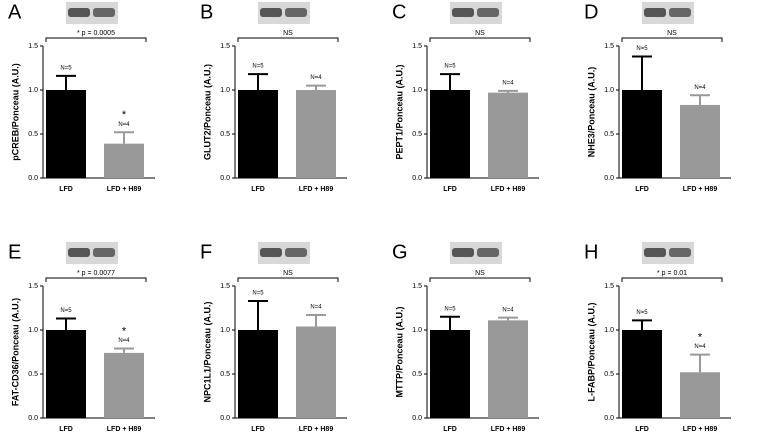 This screenshot has height=434, width=758. What do you see at coordinates (399, 111) in the screenshot?
I see `y-axis-label: PEPT1/Ponceau (A.U.)` at bounding box center [399, 111].